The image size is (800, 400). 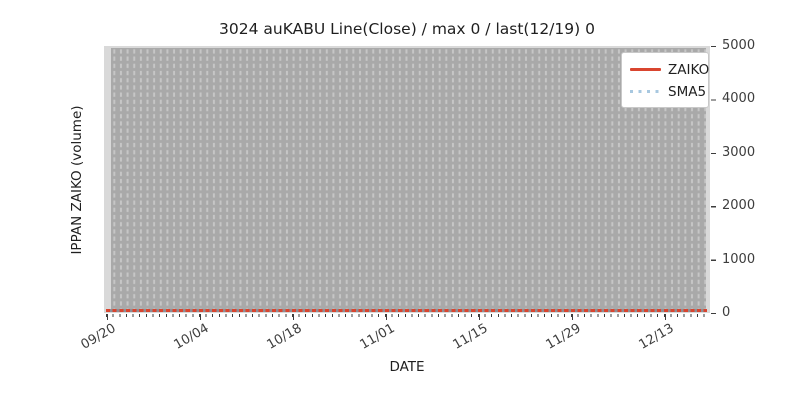 I want to click on y-tick-label: 0, so click(x=726, y=312).